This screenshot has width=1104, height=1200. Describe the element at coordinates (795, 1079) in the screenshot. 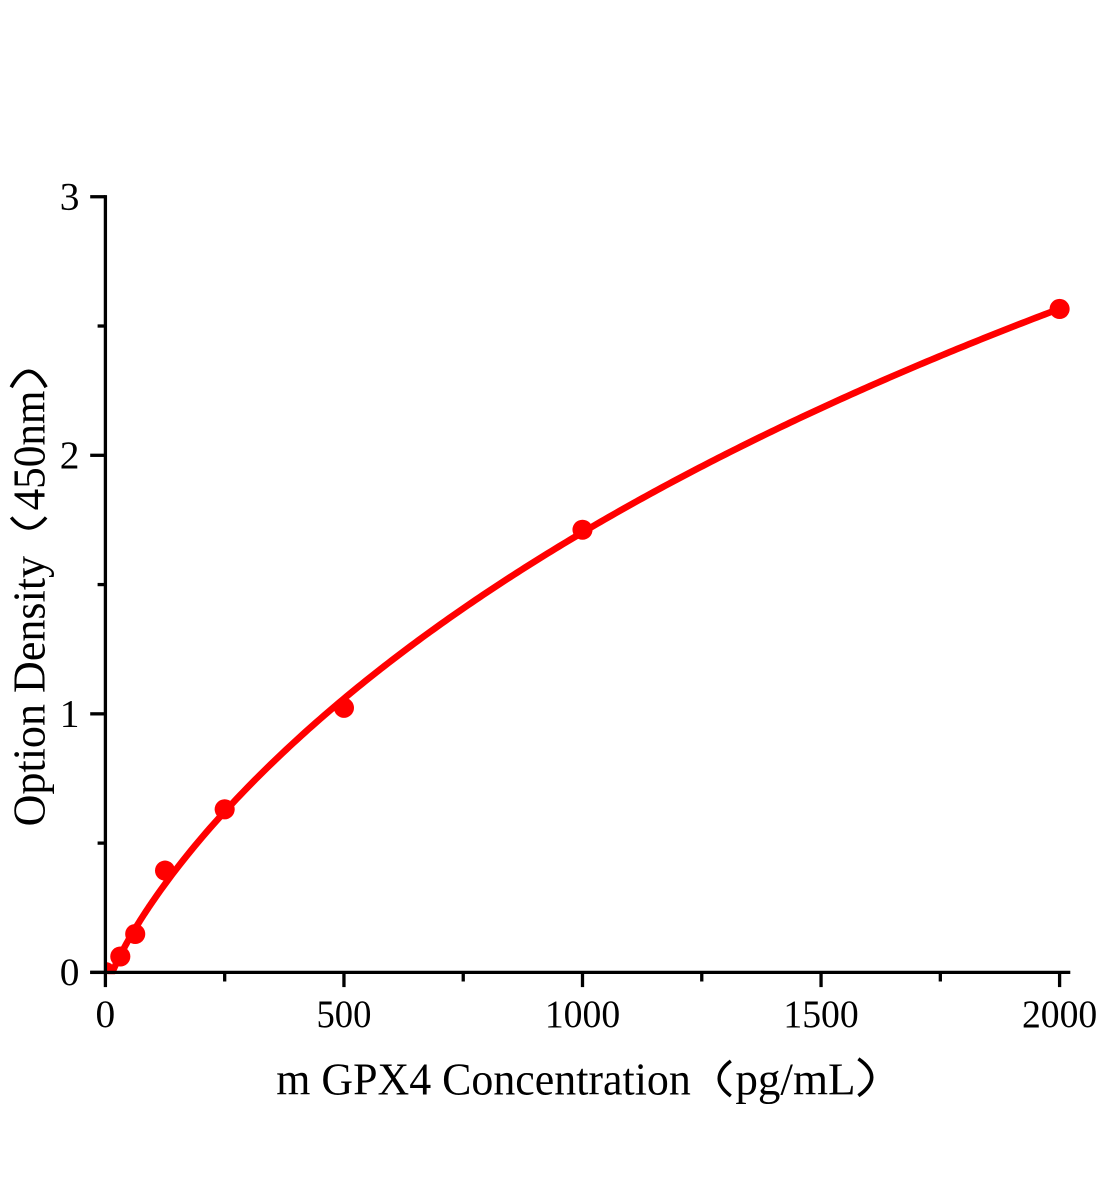

I see `svg-text: pg/mL` at that location.